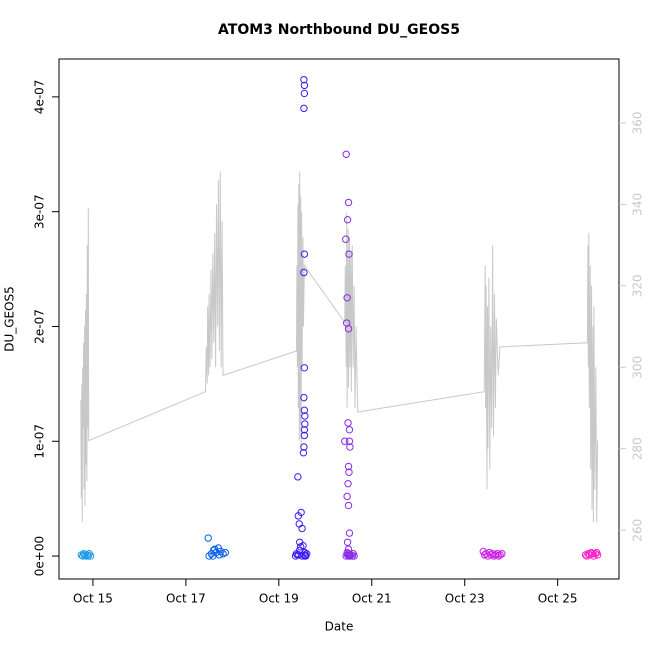 This screenshot has height=650, width=650. What do you see at coordinates (93, 599) in the screenshot?
I see `x-tick-label: Oct 15` at bounding box center [93, 599].